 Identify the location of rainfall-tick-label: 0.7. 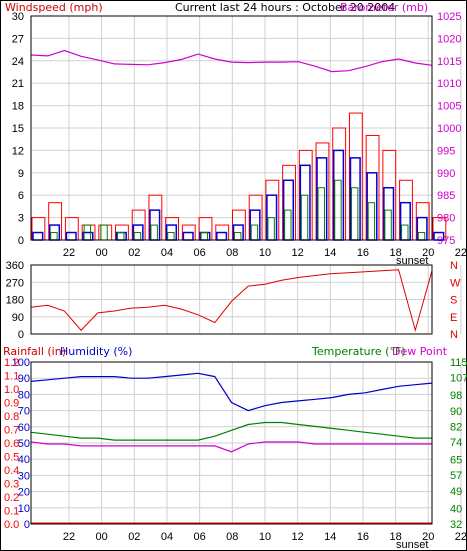
(11, 431).